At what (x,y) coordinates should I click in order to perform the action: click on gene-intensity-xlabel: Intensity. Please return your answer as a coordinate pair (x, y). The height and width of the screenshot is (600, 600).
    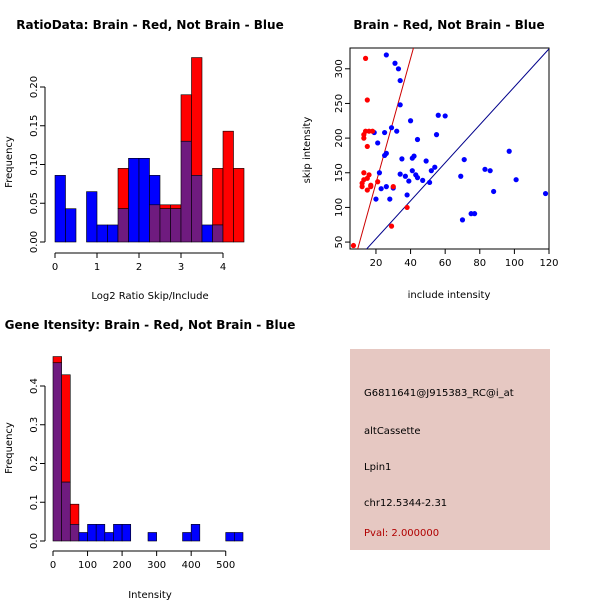
    Looking at the image, I should click on (150, 595).